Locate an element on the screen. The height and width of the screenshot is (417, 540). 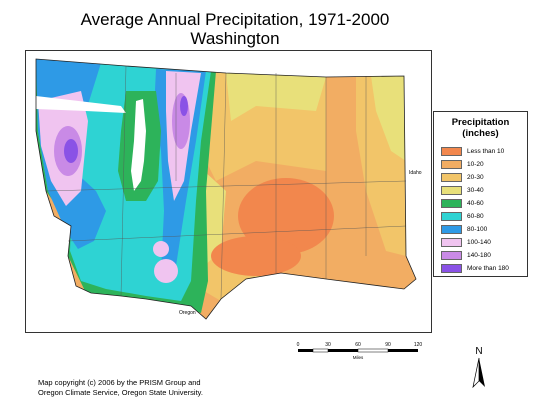
legend-label: 60-80 is located at coordinates (475, 216).